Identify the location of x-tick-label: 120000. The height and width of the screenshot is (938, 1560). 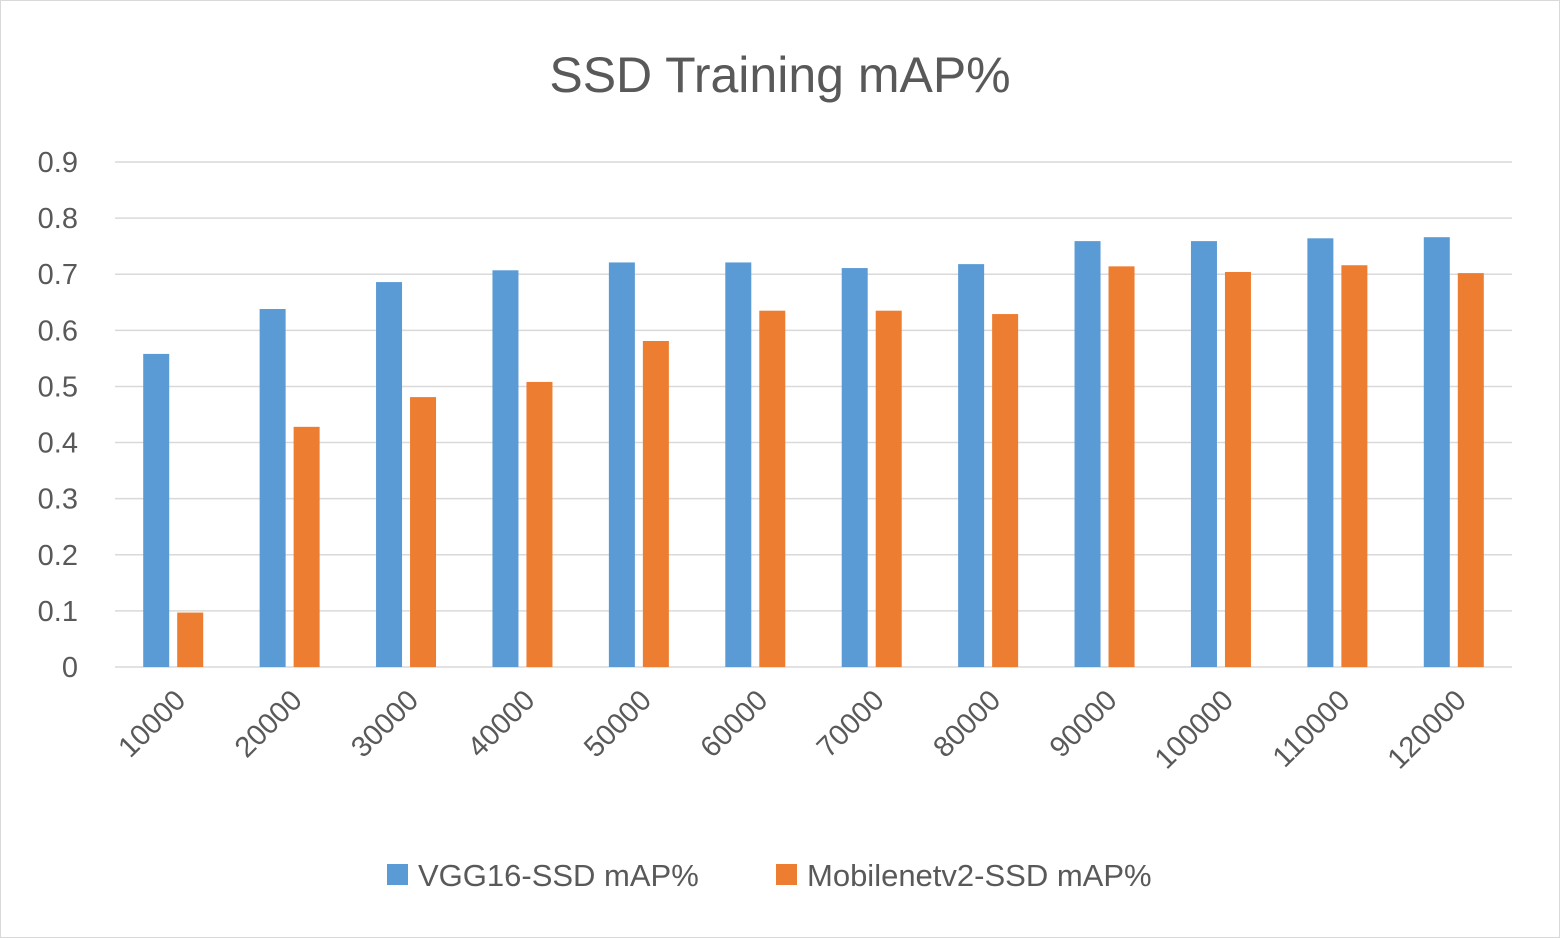
(1427, 729).